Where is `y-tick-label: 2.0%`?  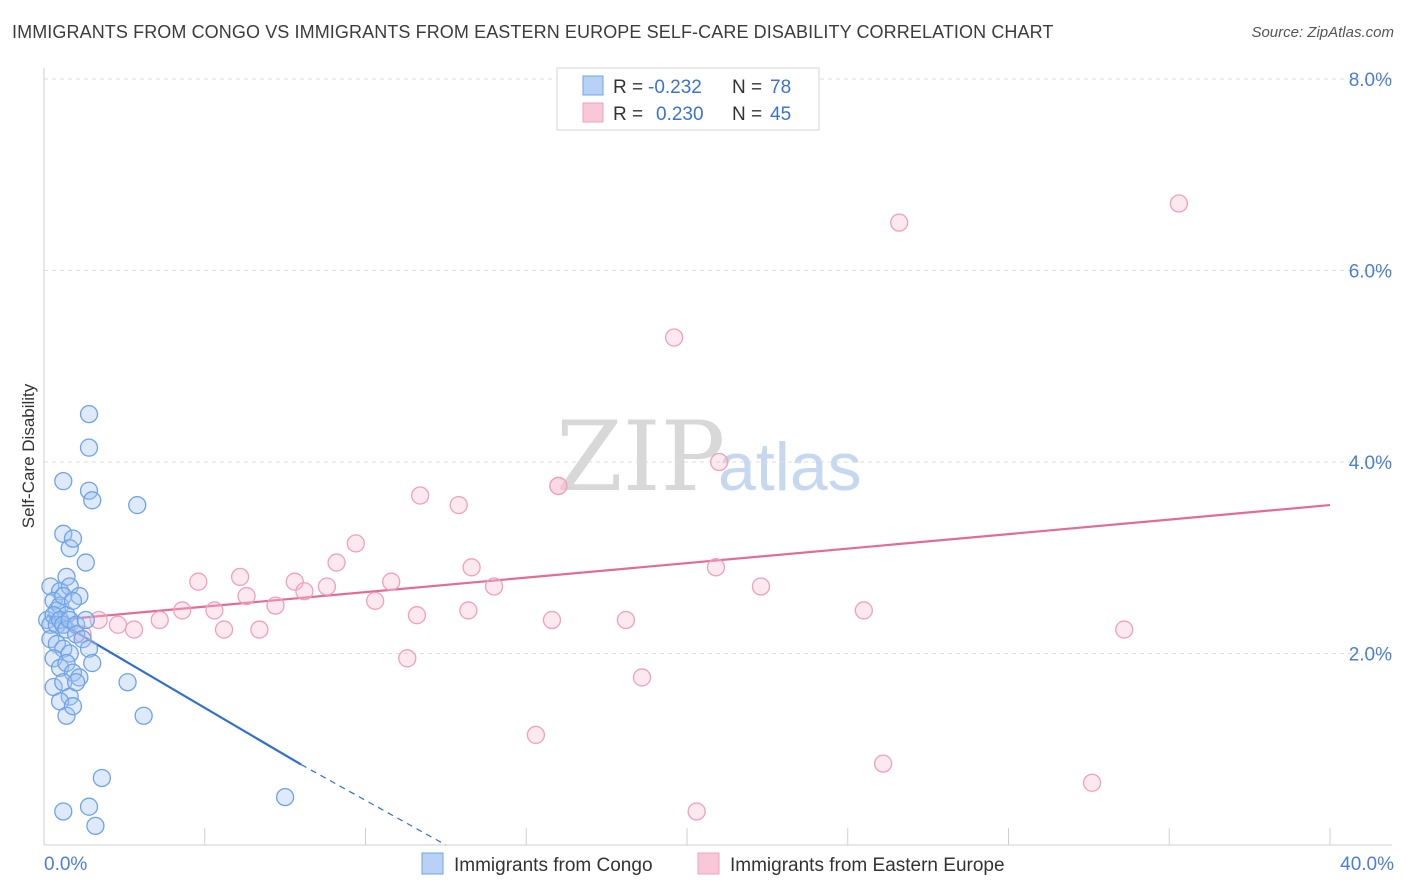
y-tick-label: 2.0% is located at coordinates (1370, 655).